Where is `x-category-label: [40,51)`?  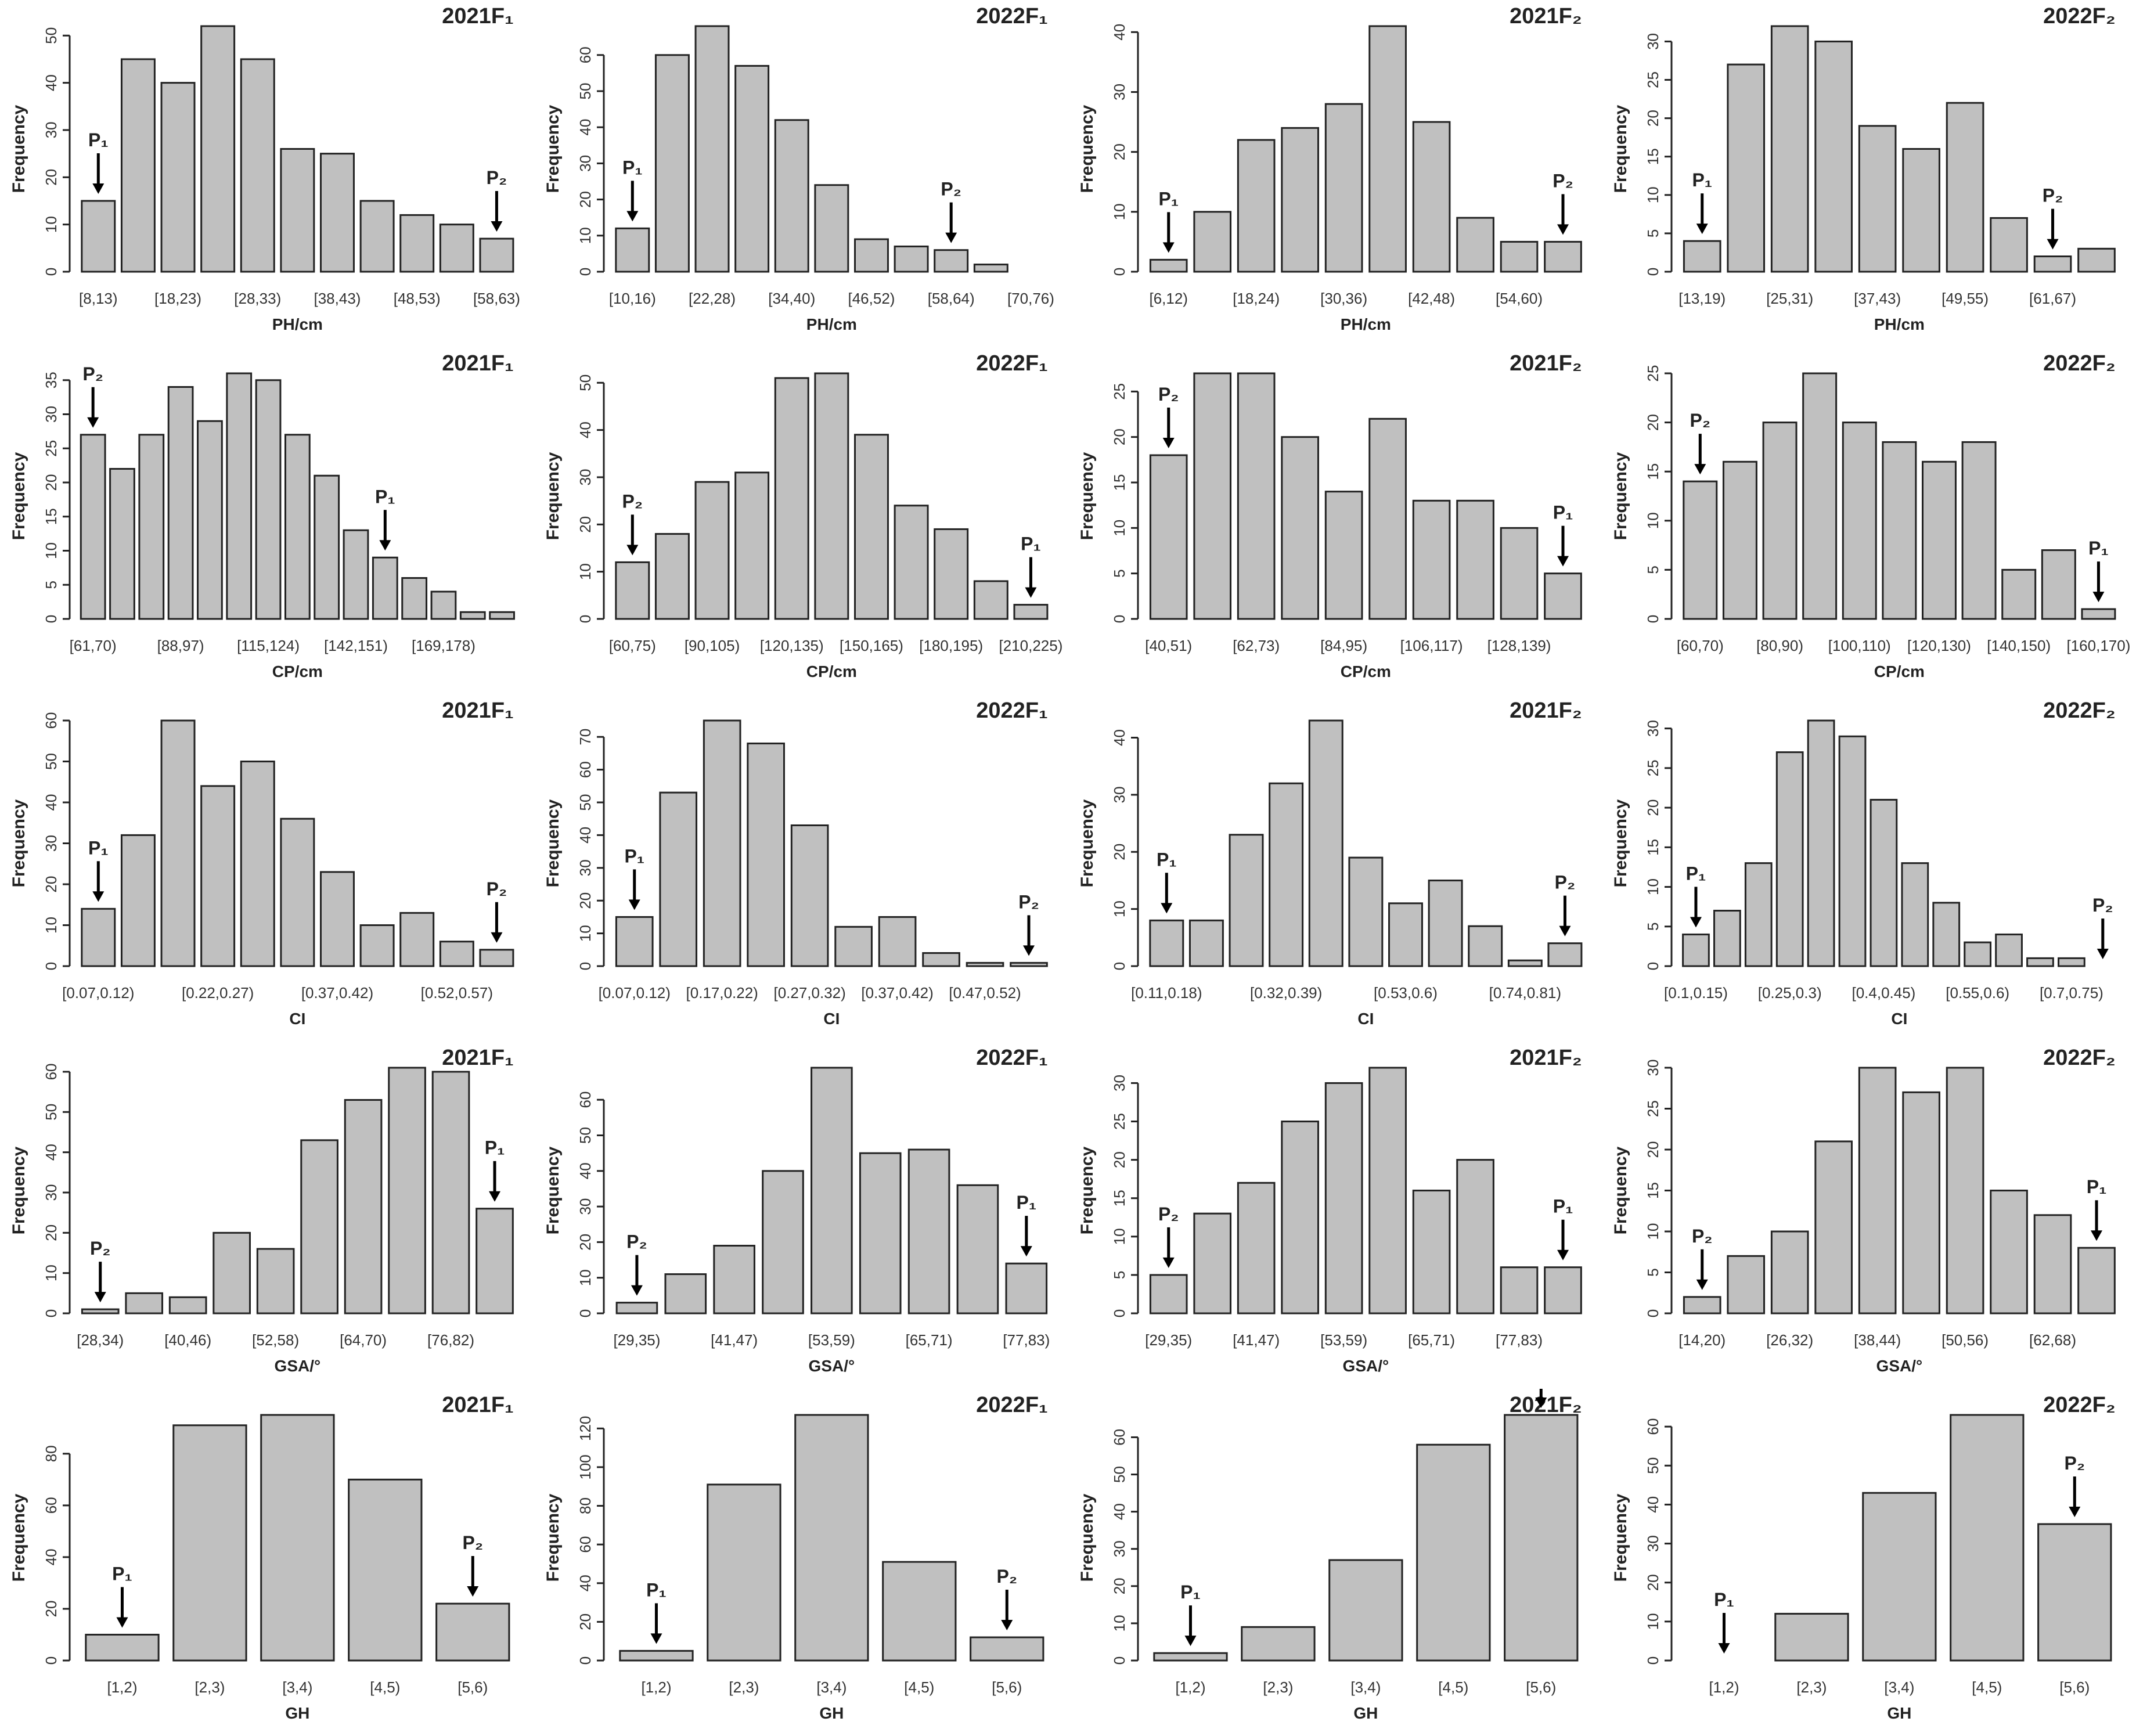
x-category-label: [40,51) is located at coordinates (1168, 645).